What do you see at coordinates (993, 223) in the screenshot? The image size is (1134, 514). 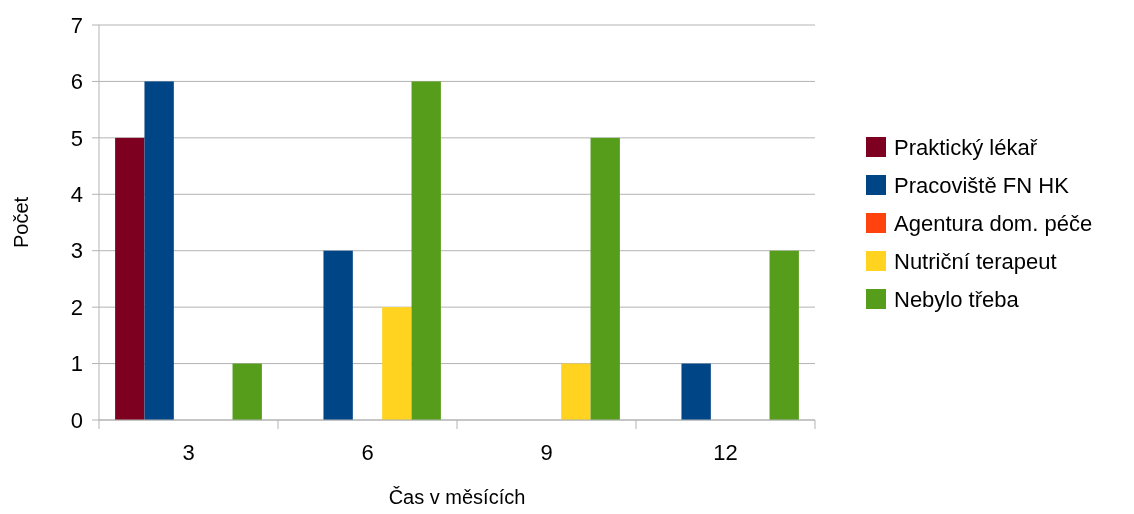 I see `legend-label: Agentura dom. péče` at bounding box center [993, 223].